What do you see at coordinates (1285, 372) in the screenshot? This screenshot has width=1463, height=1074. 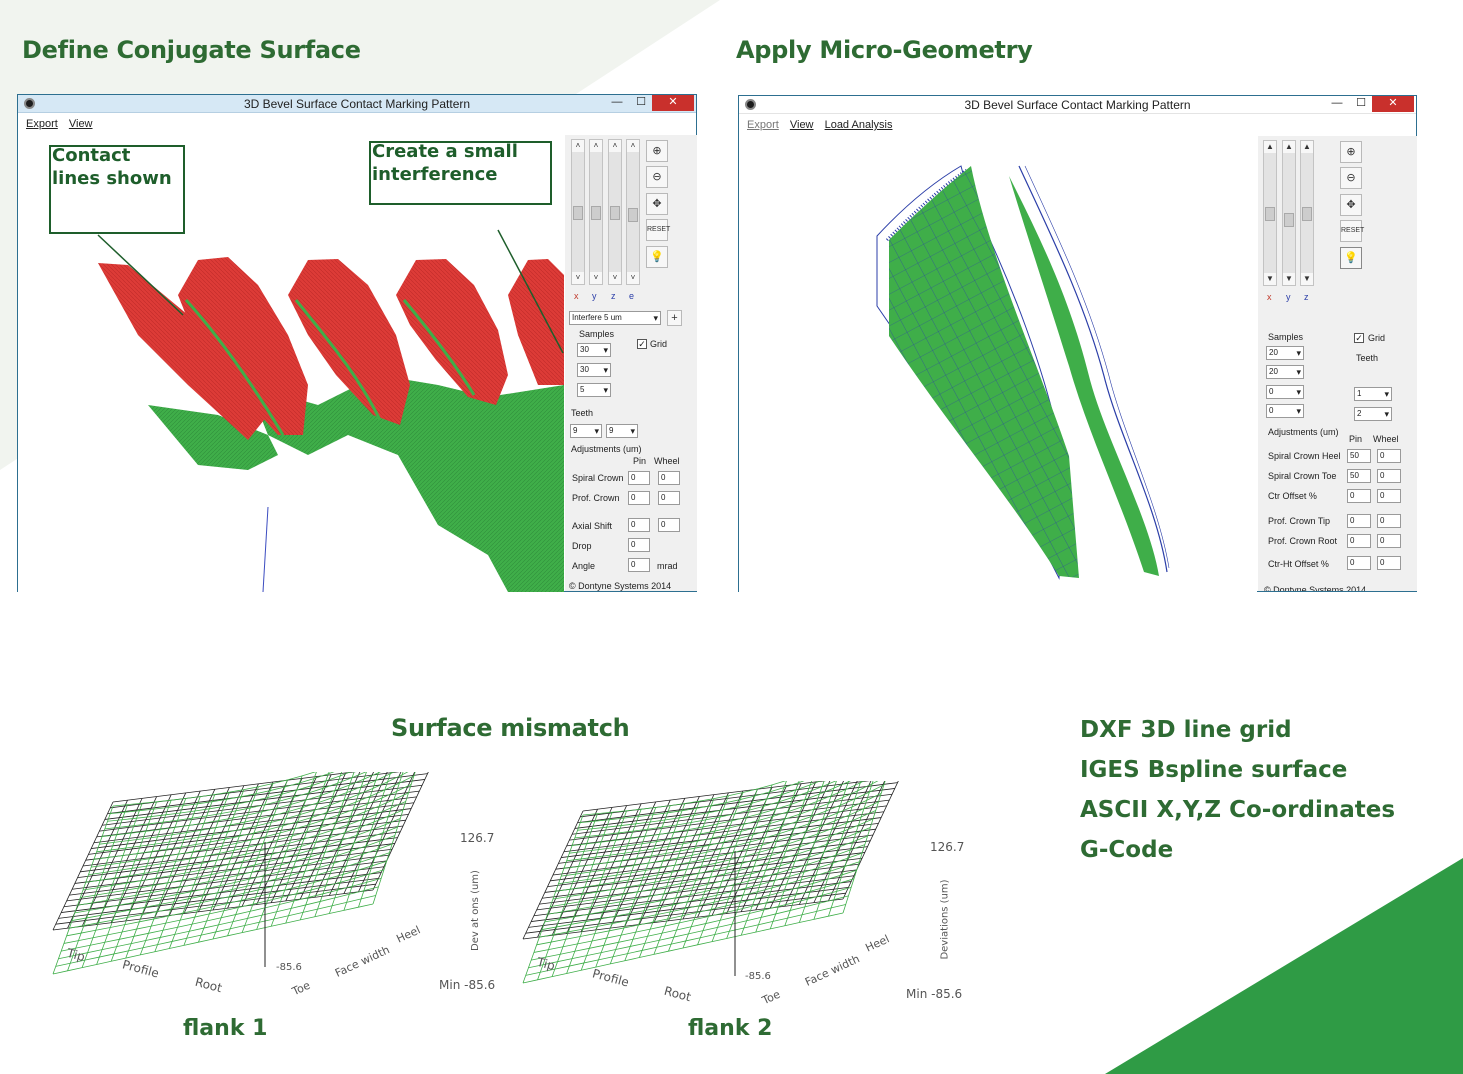 I see `samples-select-2: 20` at bounding box center [1285, 372].